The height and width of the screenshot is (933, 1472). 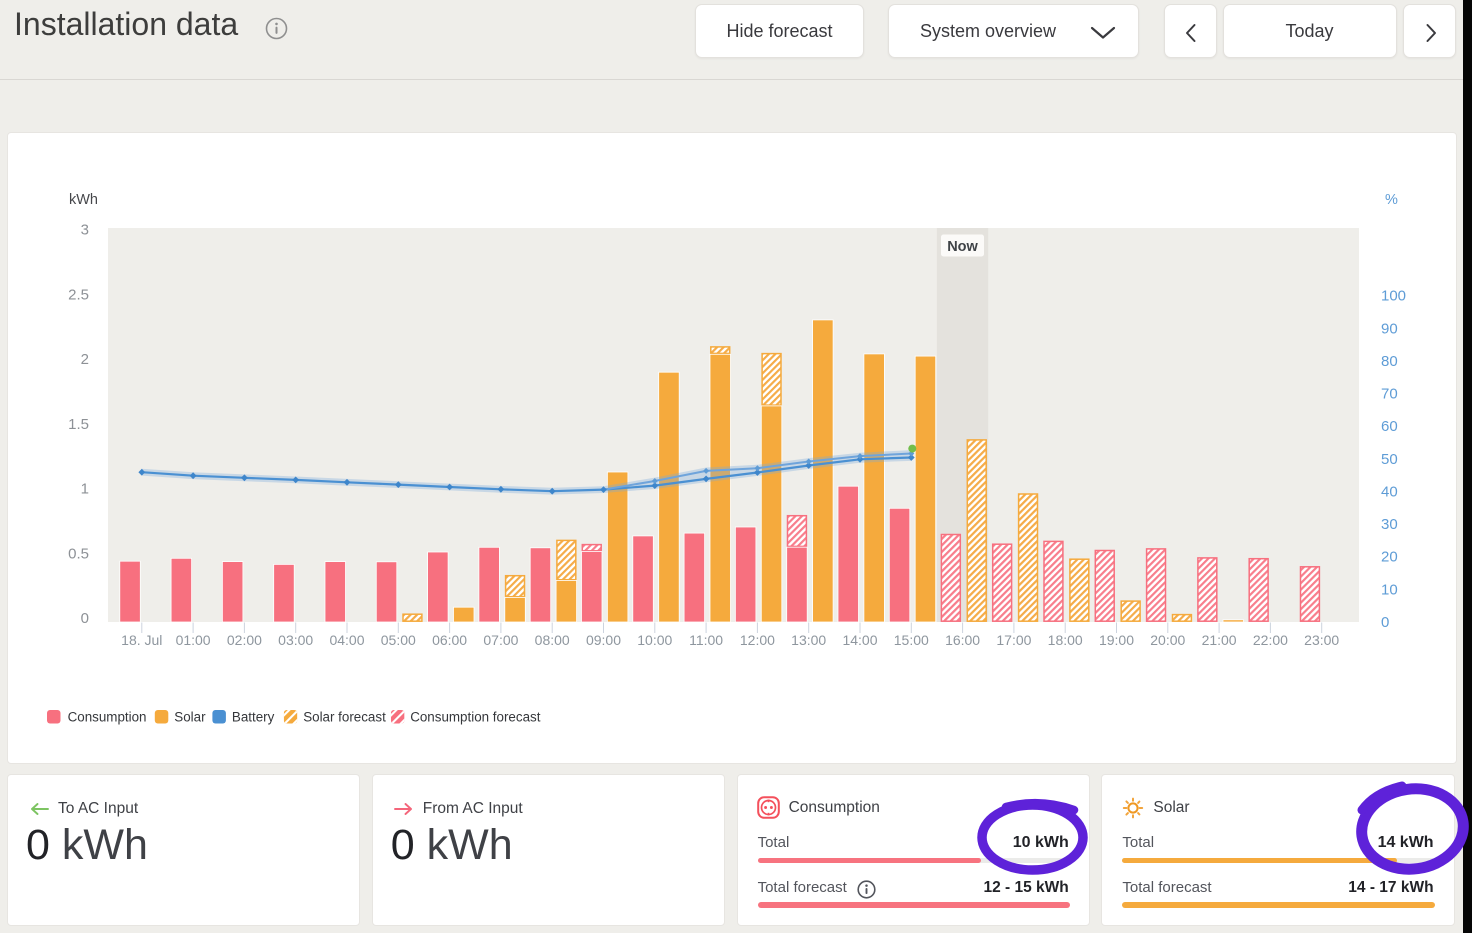 What do you see at coordinates (190, 717) in the screenshot?
I see `svg-text: Solar` at bounding box center [190, 717].